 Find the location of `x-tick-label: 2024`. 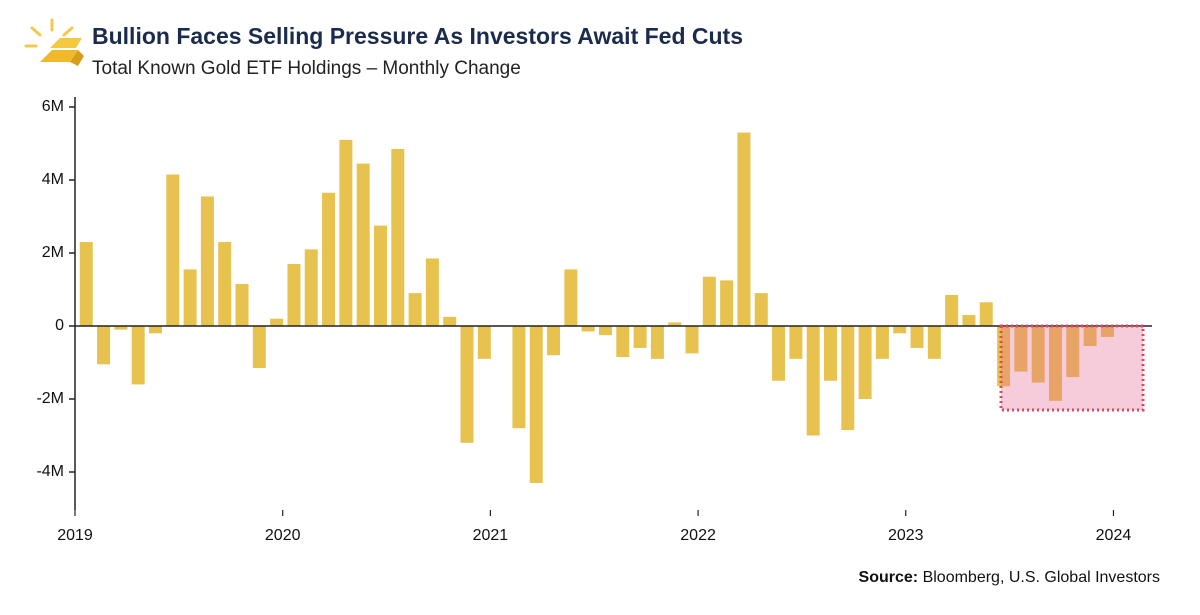

x-tick-label: 2024 is located at coordinates (1114, 535).